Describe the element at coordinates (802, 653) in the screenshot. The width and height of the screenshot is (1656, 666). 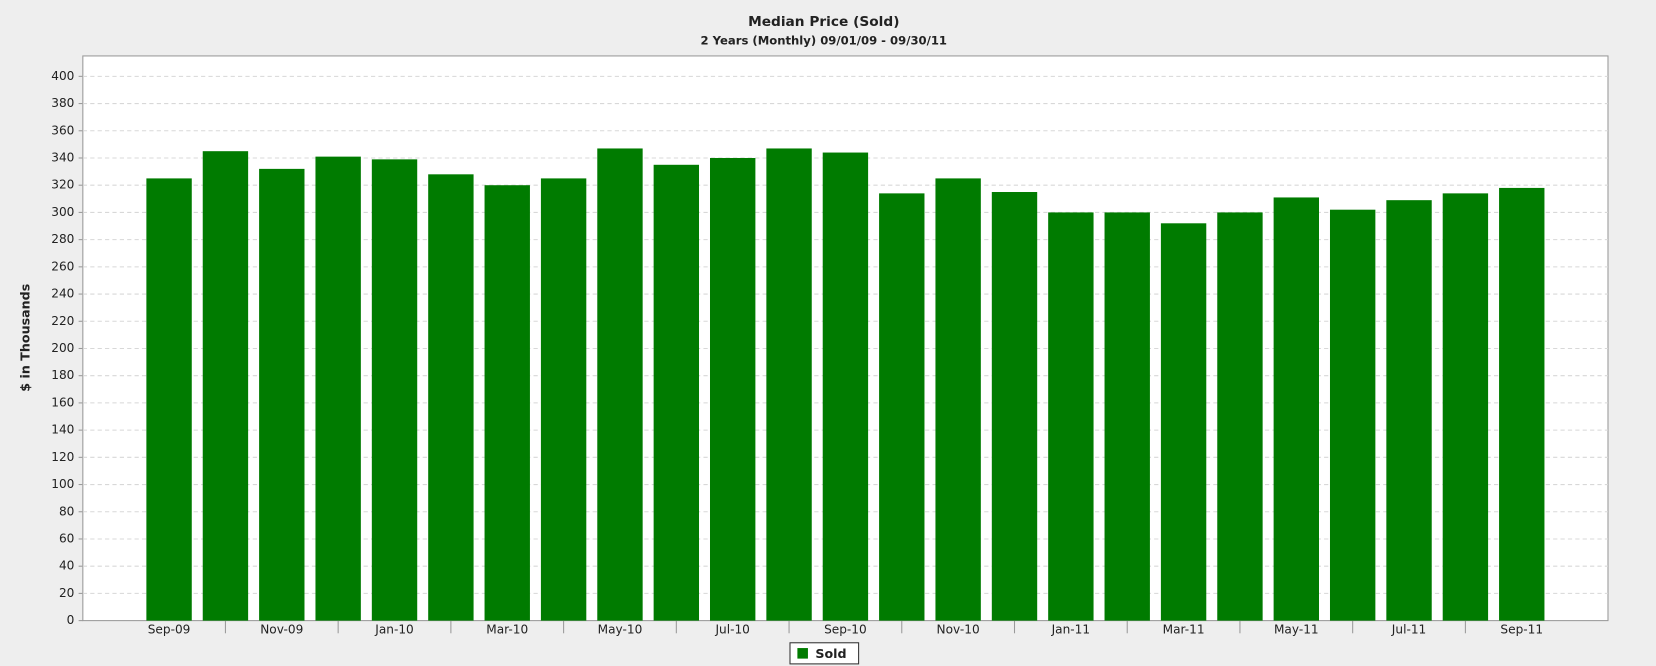
I see `legend-swatch` at that location.